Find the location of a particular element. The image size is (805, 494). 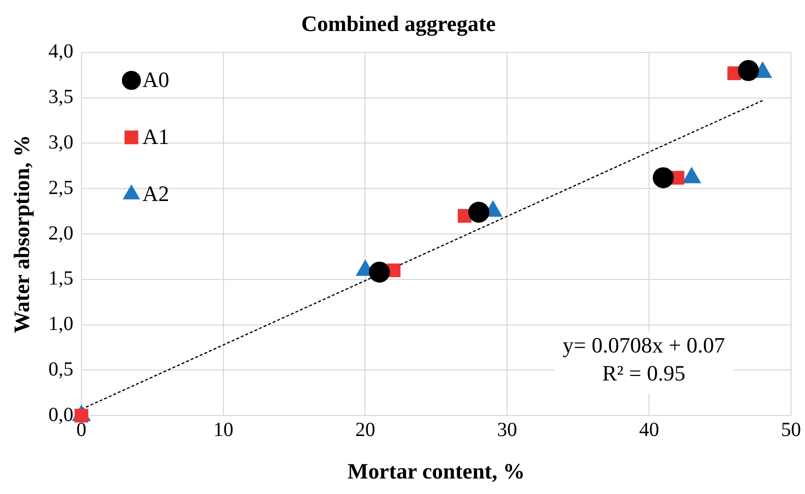

x-tick-label: 40 is located at coordinates (649, 429).